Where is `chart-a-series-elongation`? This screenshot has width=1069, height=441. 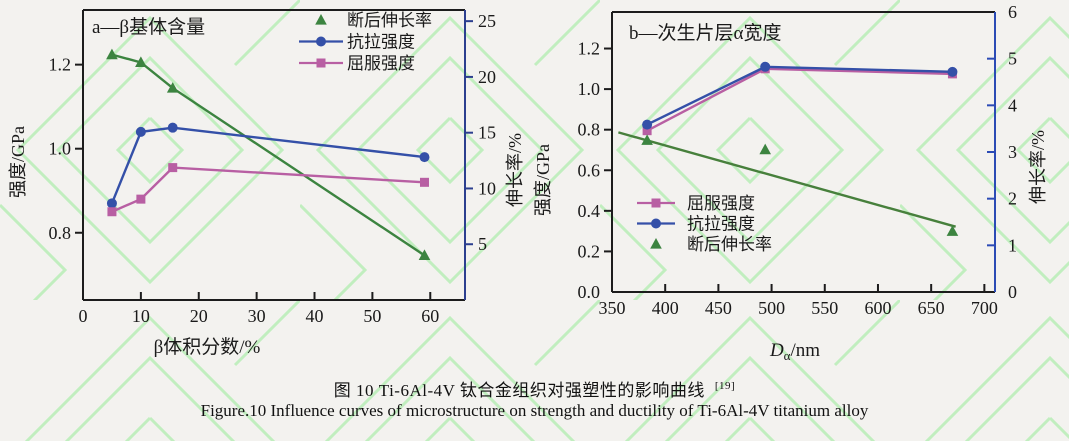
chart-a-series-elongation is located at coordinates (268, 154).